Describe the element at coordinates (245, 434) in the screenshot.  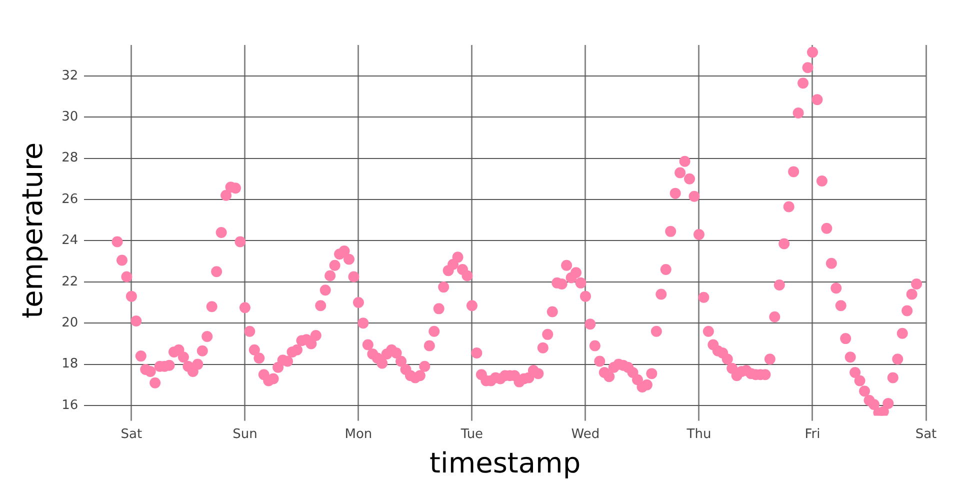
I see `x-tick-label: Sun` at that location.